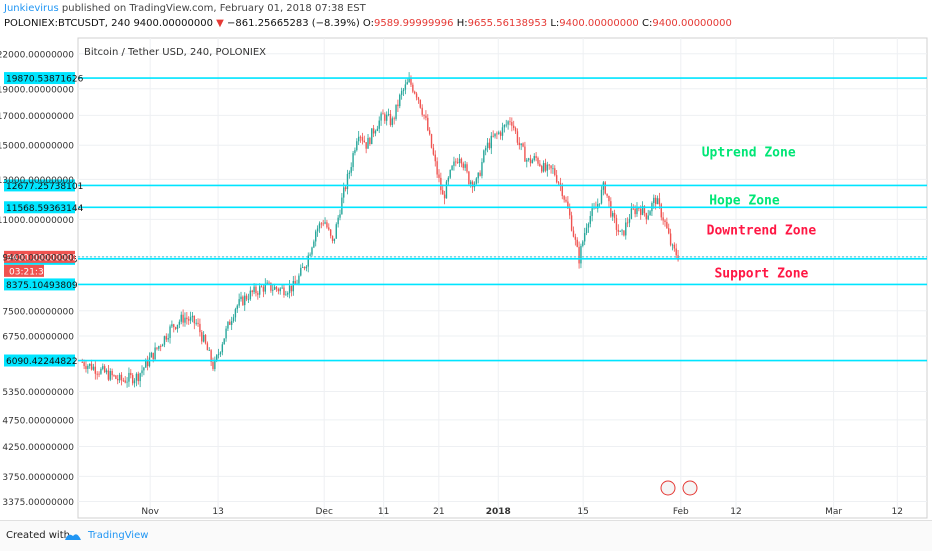 Image resolution: width=932 pixels, height=551 pixels. I want to click on x-tick-label: Dec, so click(323, 512).